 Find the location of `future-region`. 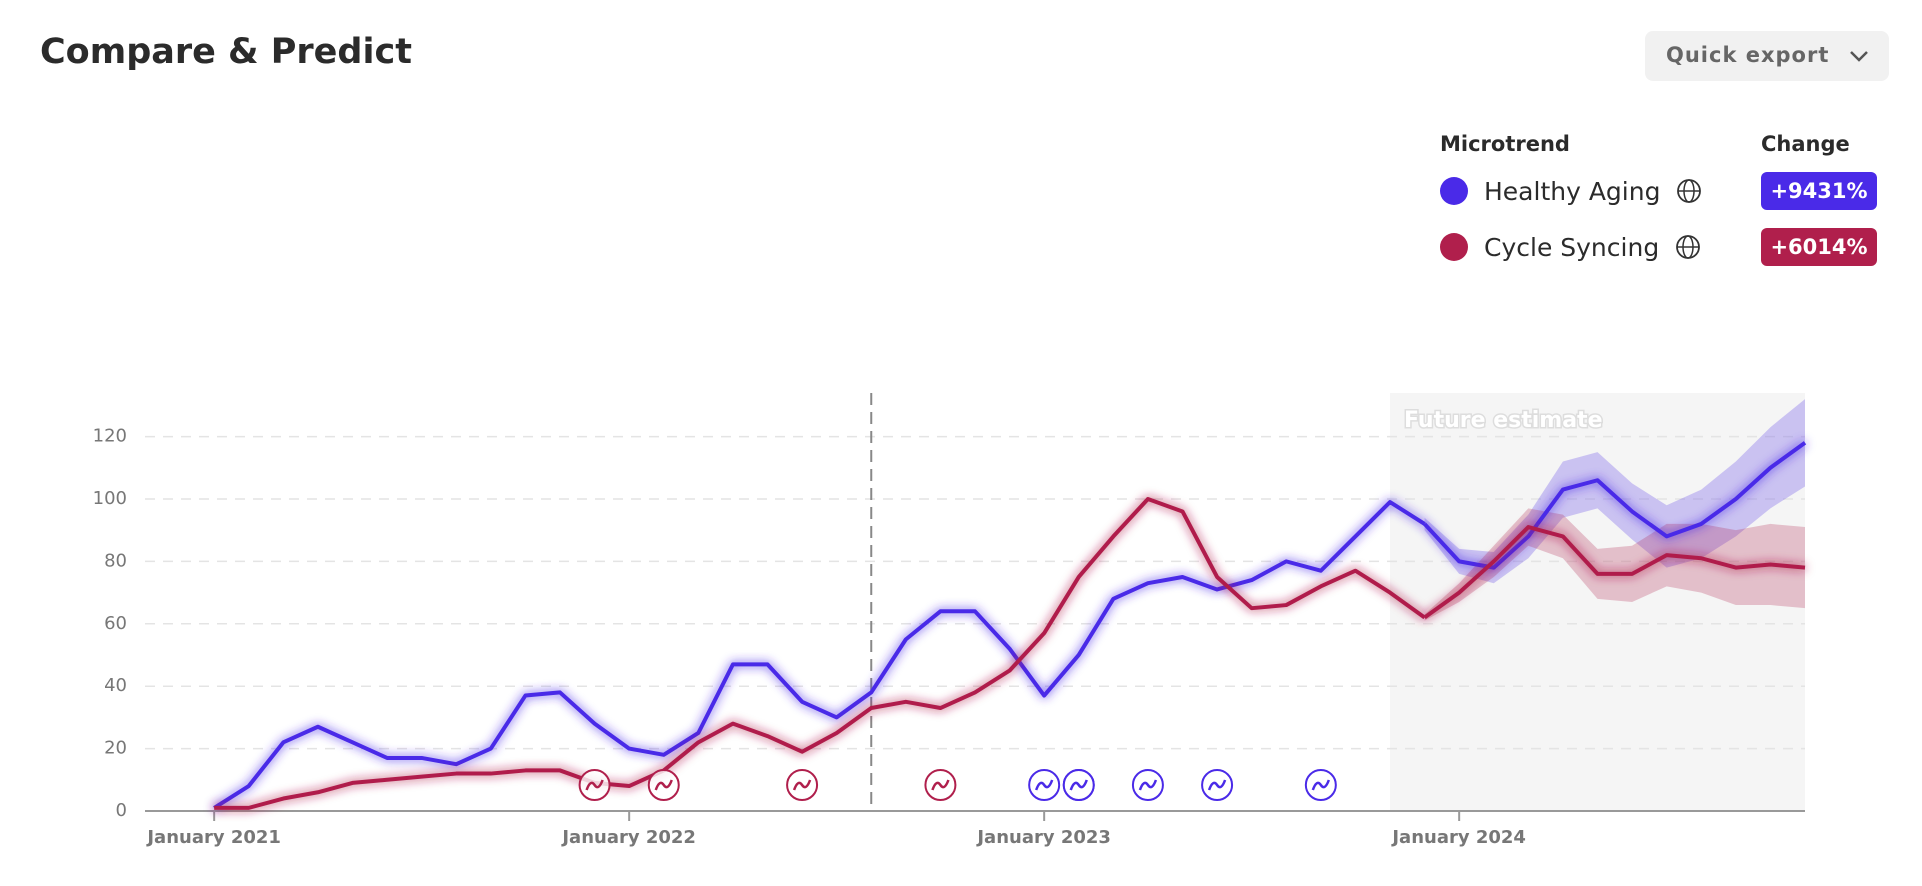

future-region is located at coordinates (1597, 602).